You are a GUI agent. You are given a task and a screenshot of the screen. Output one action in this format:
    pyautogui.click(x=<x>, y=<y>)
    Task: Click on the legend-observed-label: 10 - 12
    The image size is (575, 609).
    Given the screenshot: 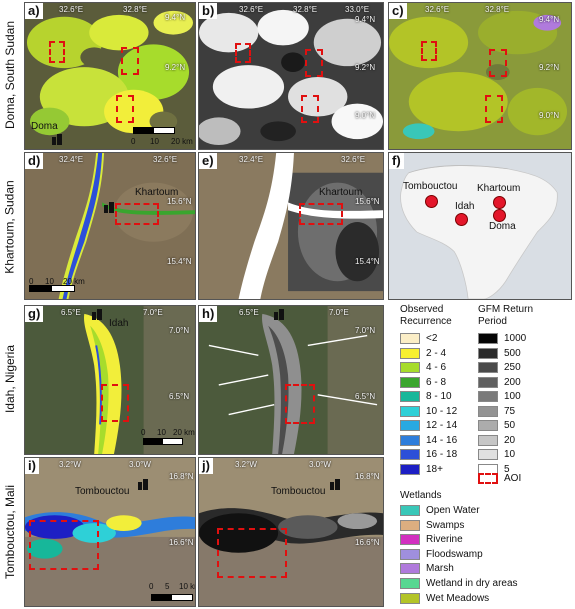 What is the action you would take?
    pyautogui.click(x=442, y=411)
    